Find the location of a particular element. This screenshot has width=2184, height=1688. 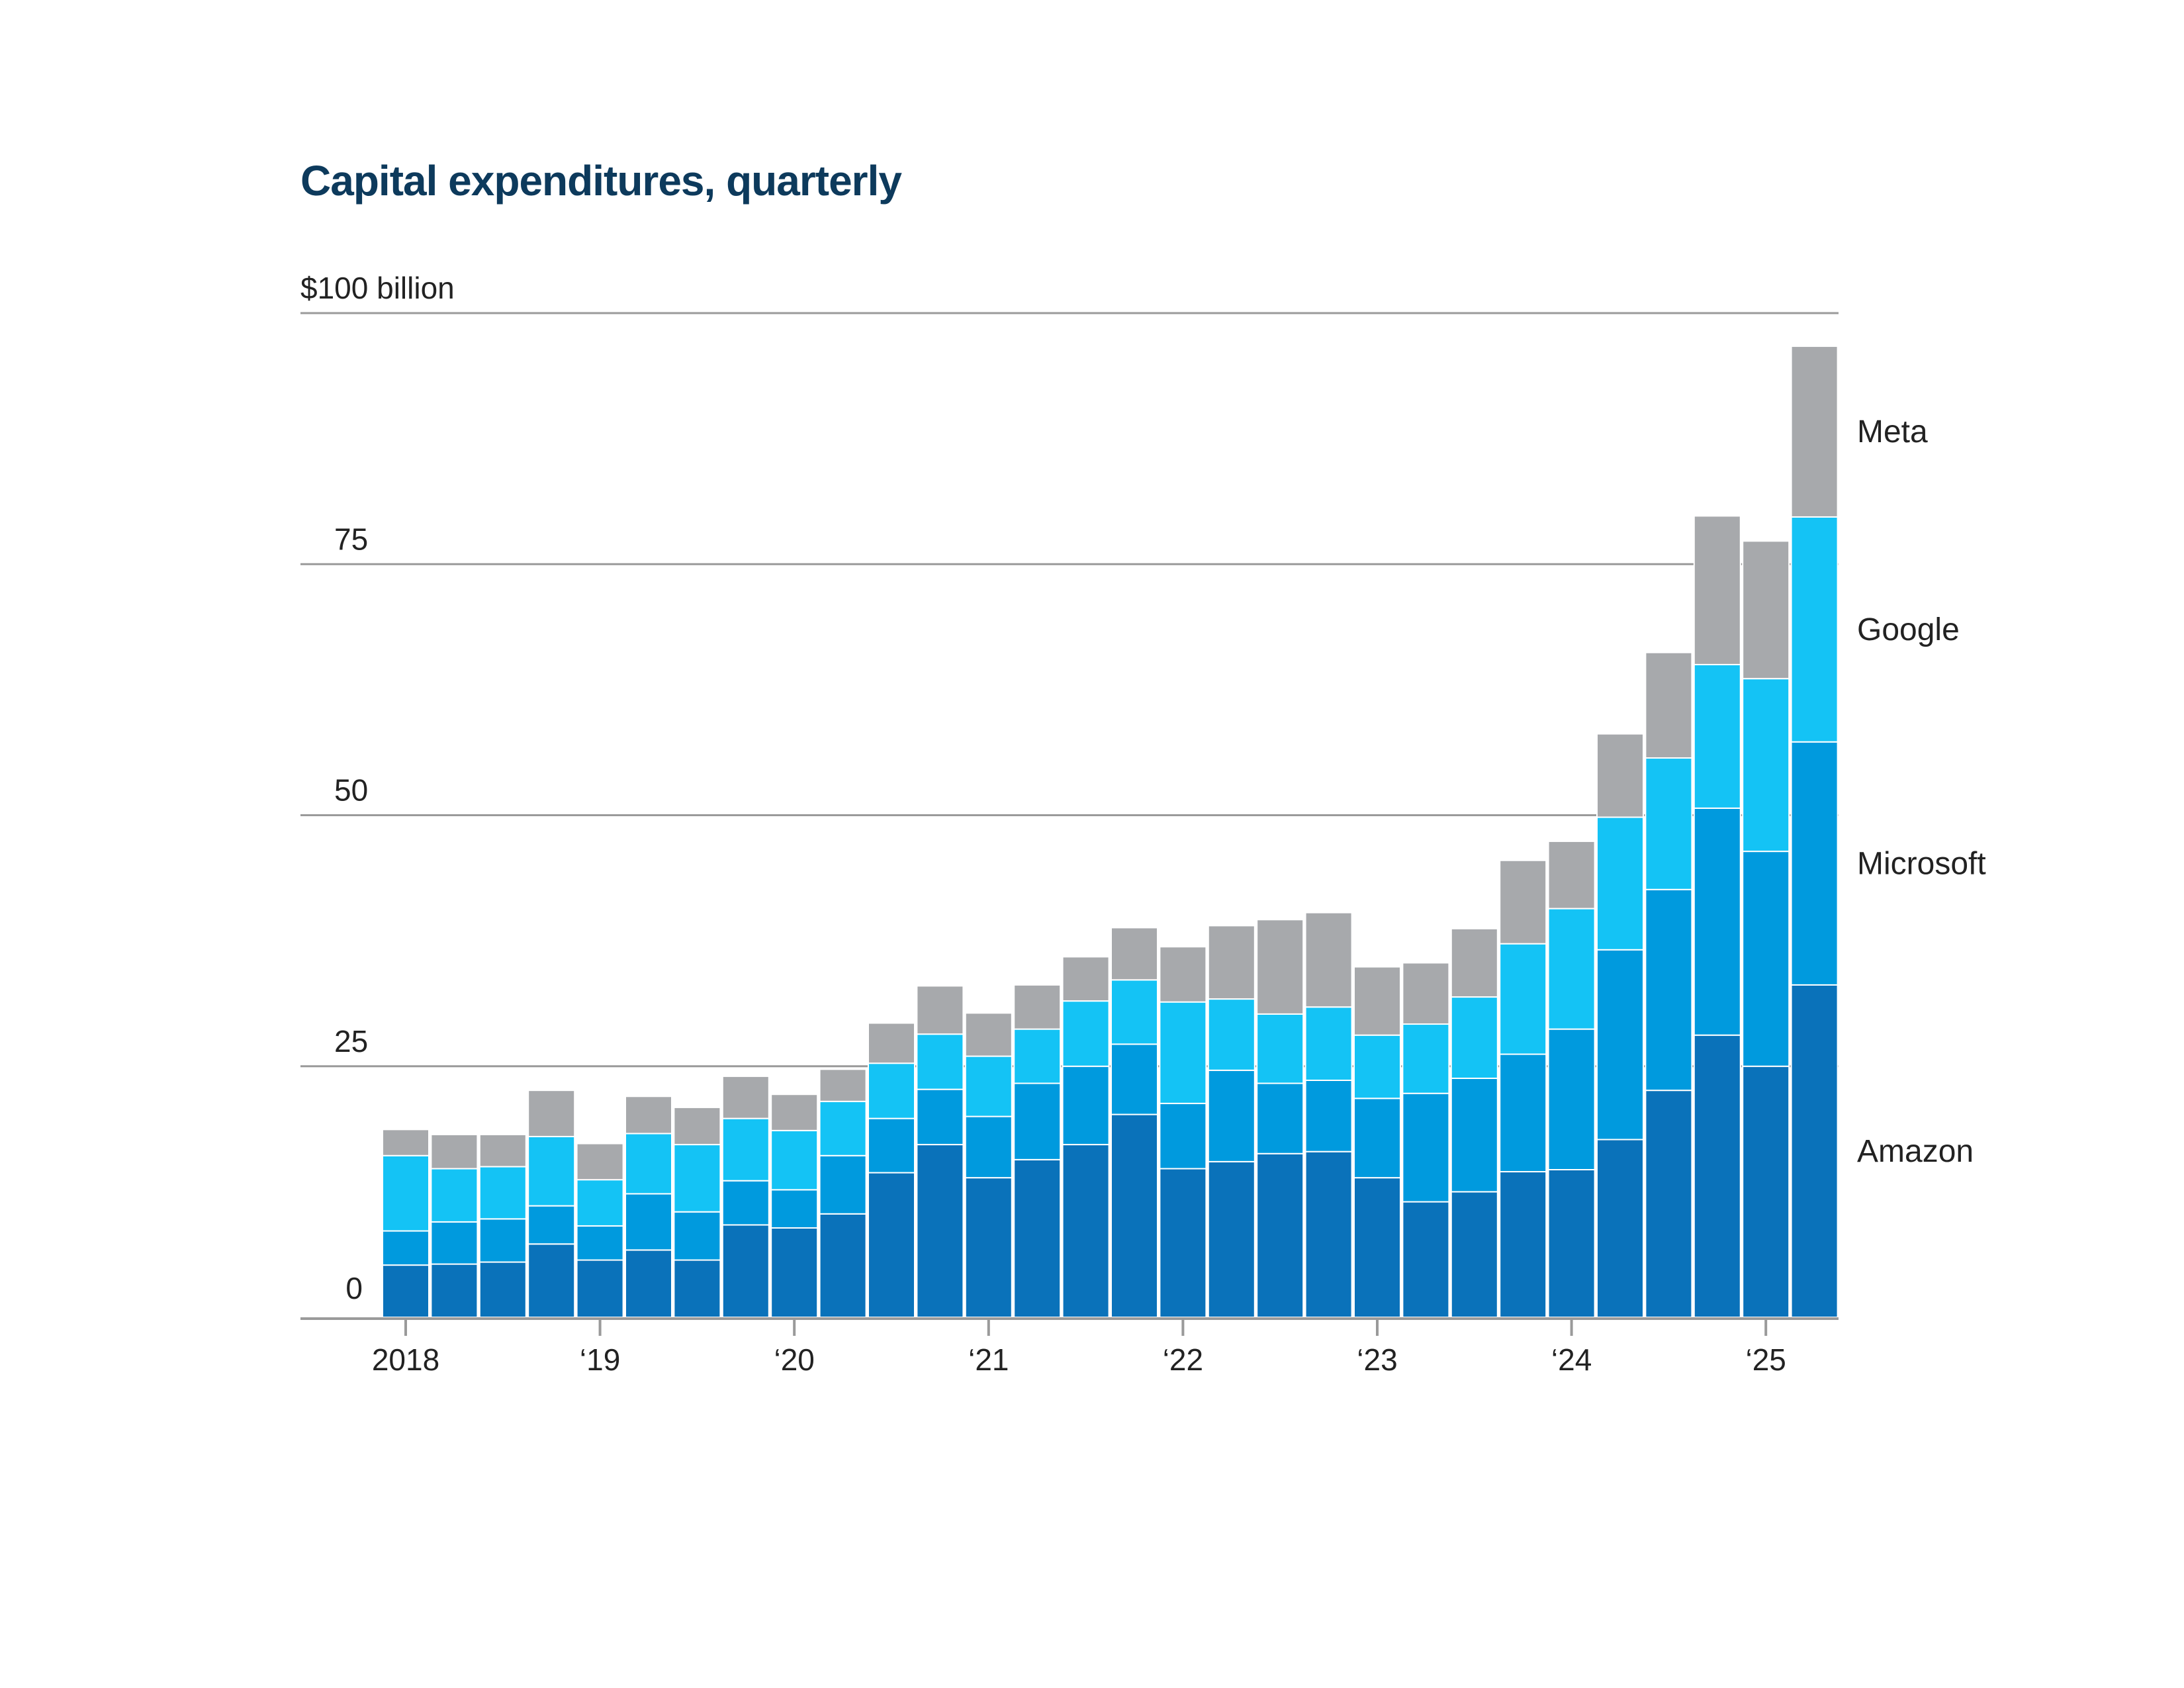

x-tick-label: ‘22 is located at coordinates (1183, 1359).